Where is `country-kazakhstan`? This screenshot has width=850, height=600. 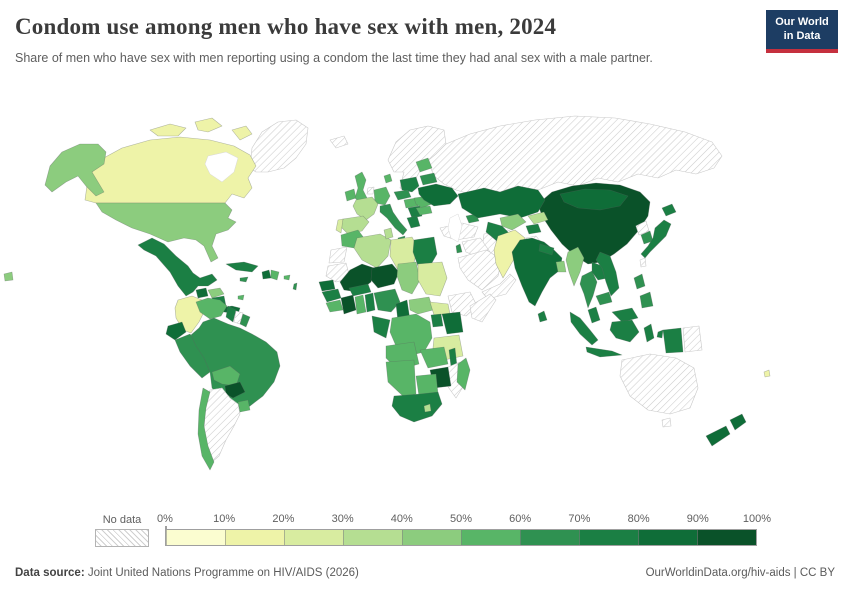
country-kazakhstan is located at coordinates (501, 202).